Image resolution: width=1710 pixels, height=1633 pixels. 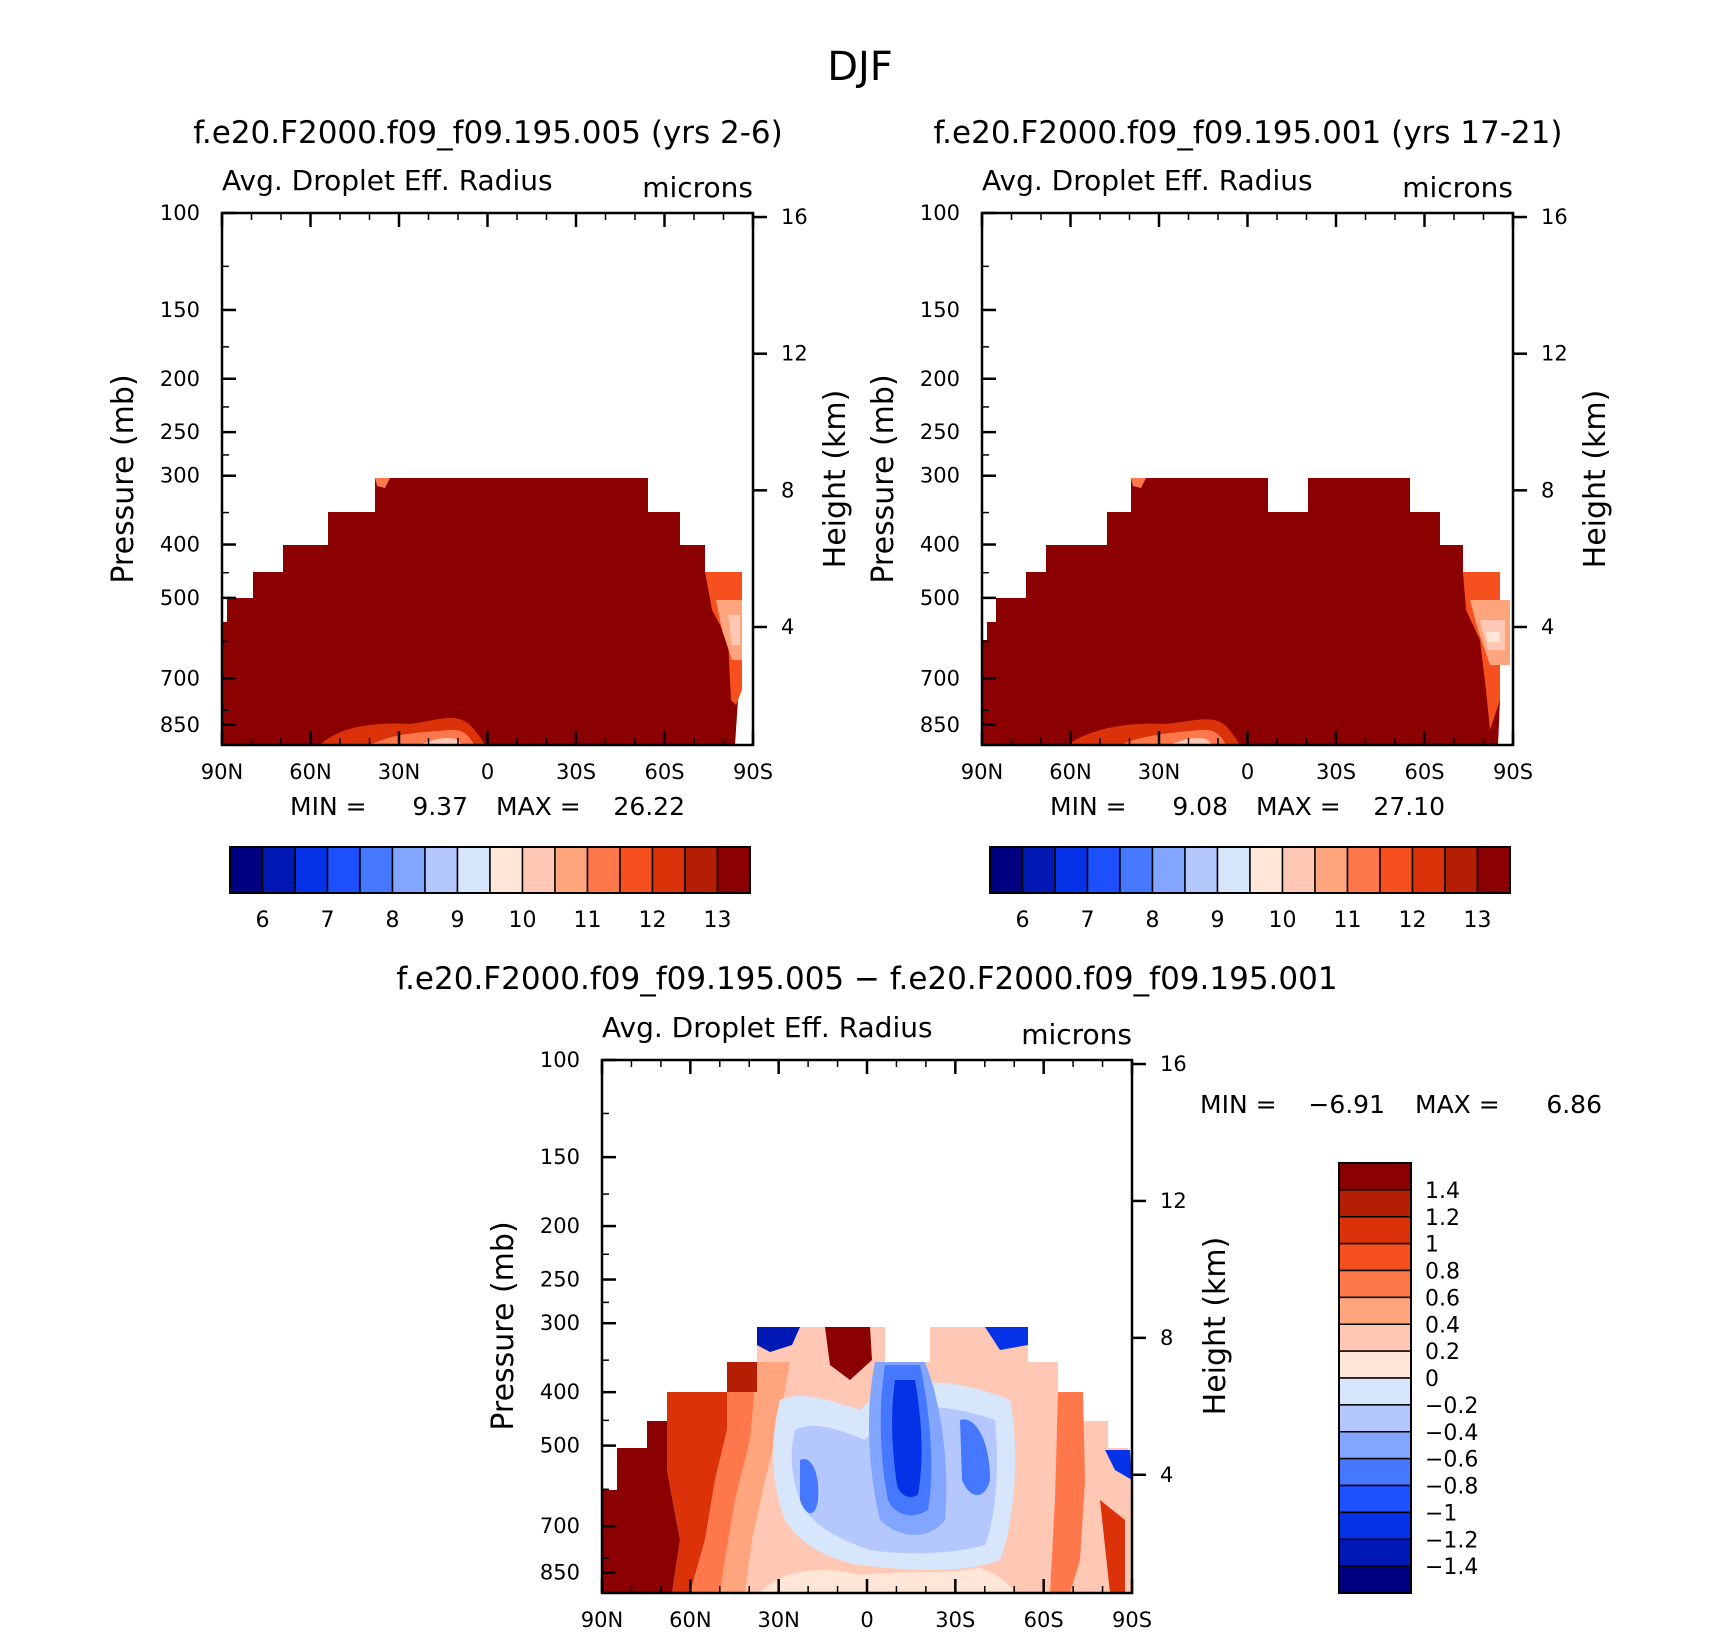 I want to click on y-axis-left: 100 150 200 250 300 400 500 700 850, so click(x=578, y=1316).